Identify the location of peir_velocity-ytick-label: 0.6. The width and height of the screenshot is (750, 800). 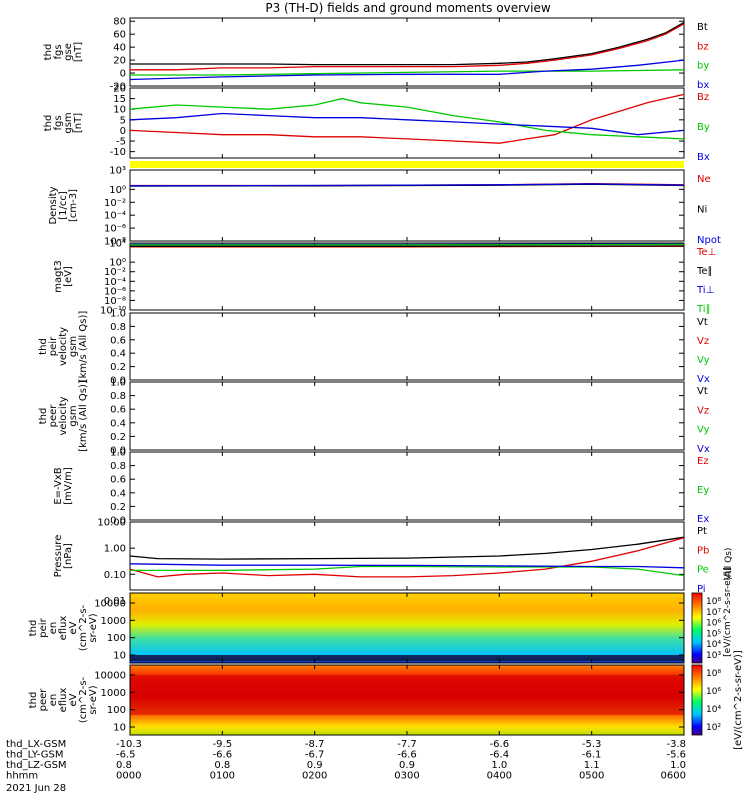
(118, 340).